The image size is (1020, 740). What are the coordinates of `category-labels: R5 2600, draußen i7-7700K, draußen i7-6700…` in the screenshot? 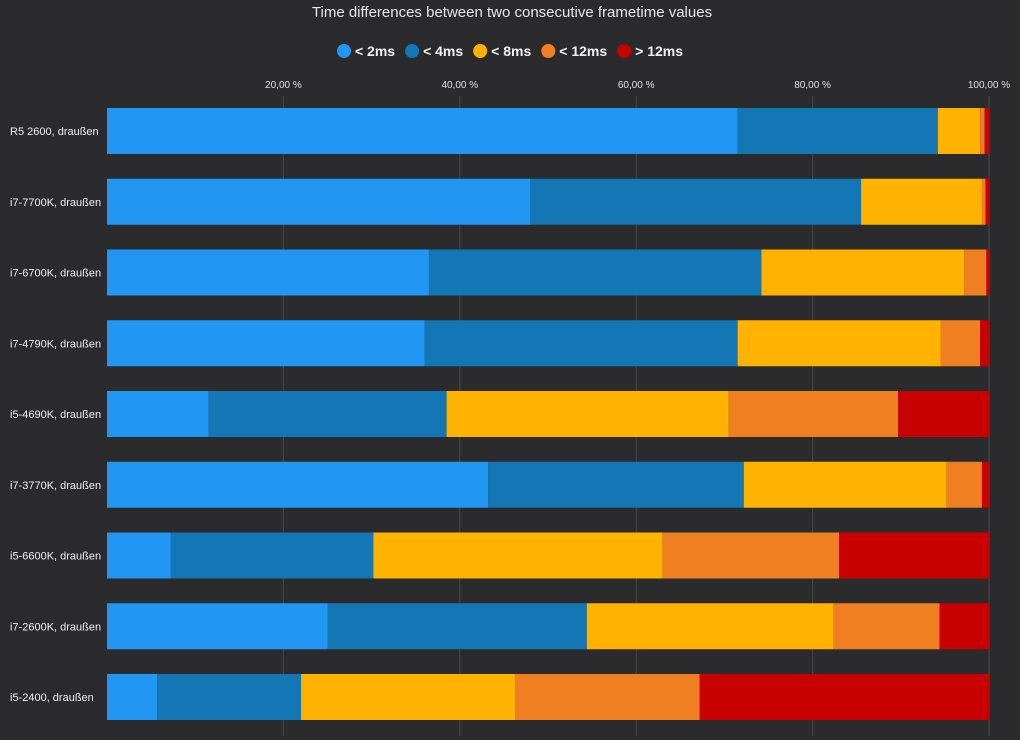 It's located at (55, 415).